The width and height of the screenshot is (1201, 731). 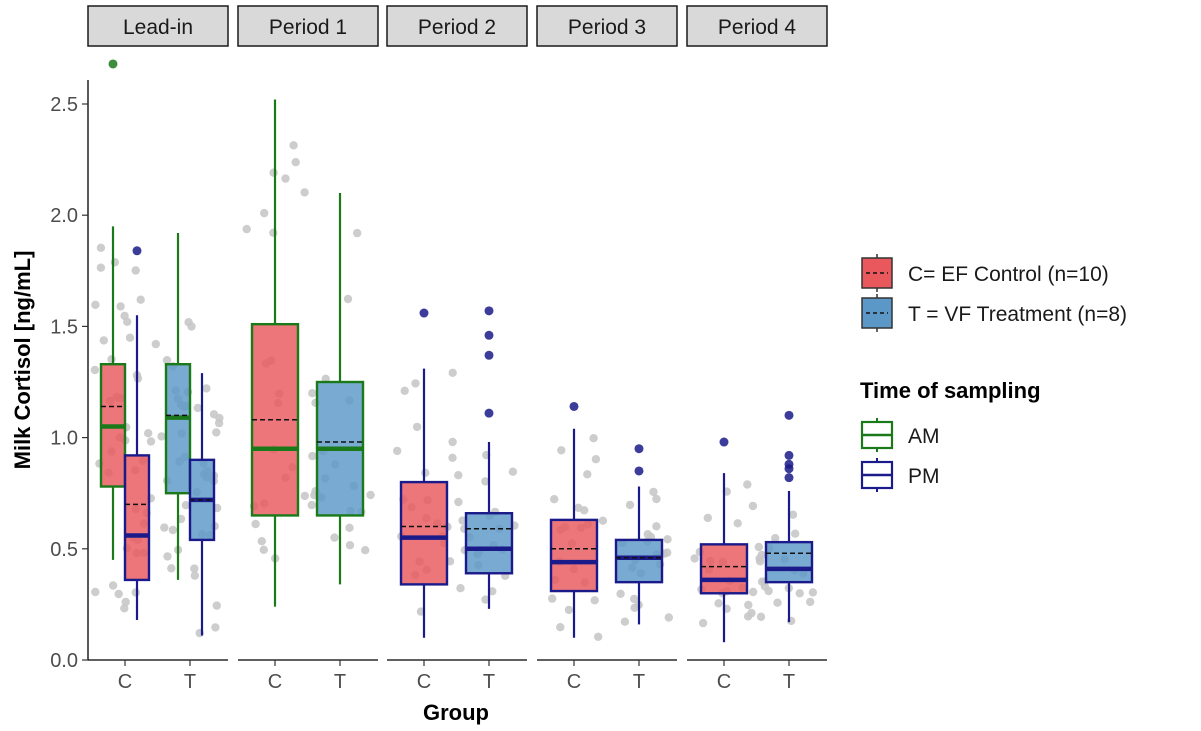 What do you see at coordinates (456, 712) in the screenshot?
I see `x-axis-title: Group` at bounding box center [456, 712].